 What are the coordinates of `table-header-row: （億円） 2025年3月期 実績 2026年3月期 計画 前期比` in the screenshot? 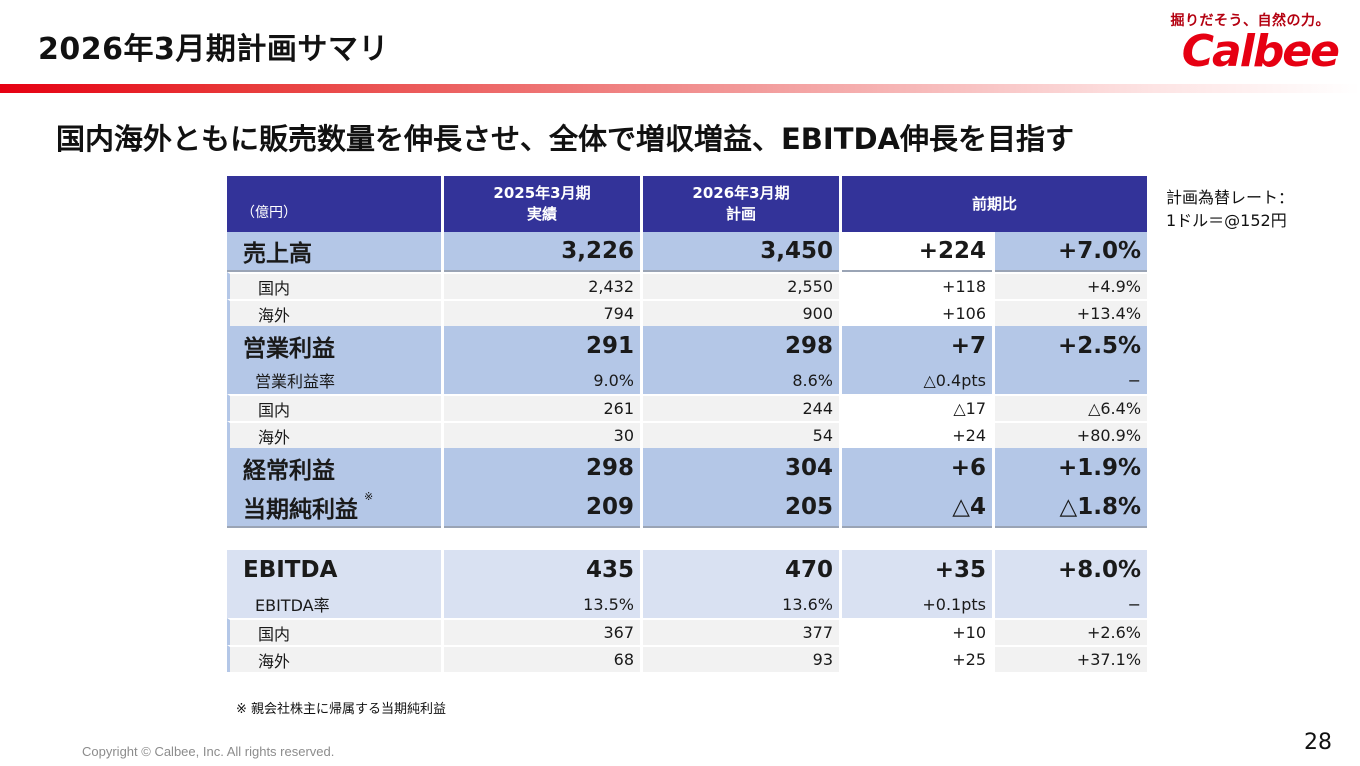 It's located at (687, 204).